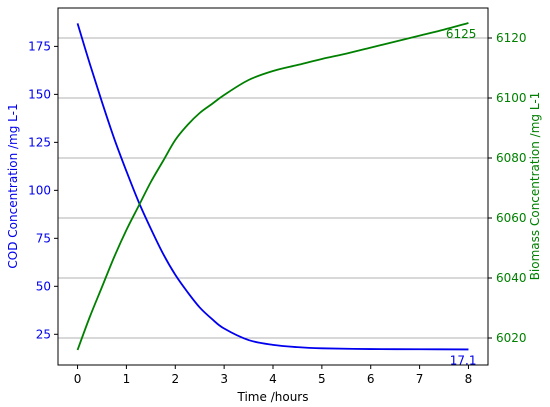 The width and height of the screenshot is (550, 407). What do you see at coordinates (273, 397) in the screenshot?
I see `x-axis-label: Time /hours` at bounding box center [273, 397].